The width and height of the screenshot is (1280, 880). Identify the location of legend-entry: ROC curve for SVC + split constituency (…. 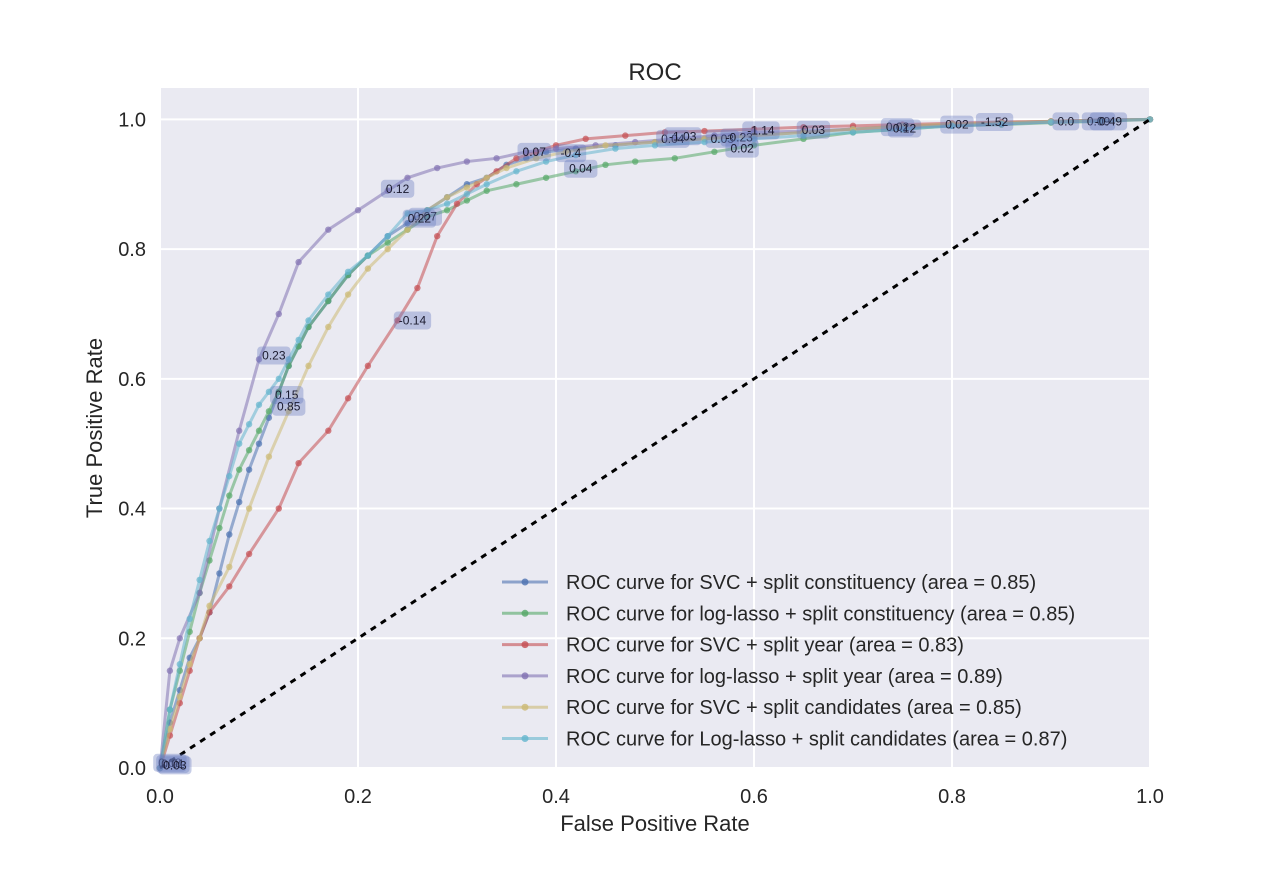
(769, 583).